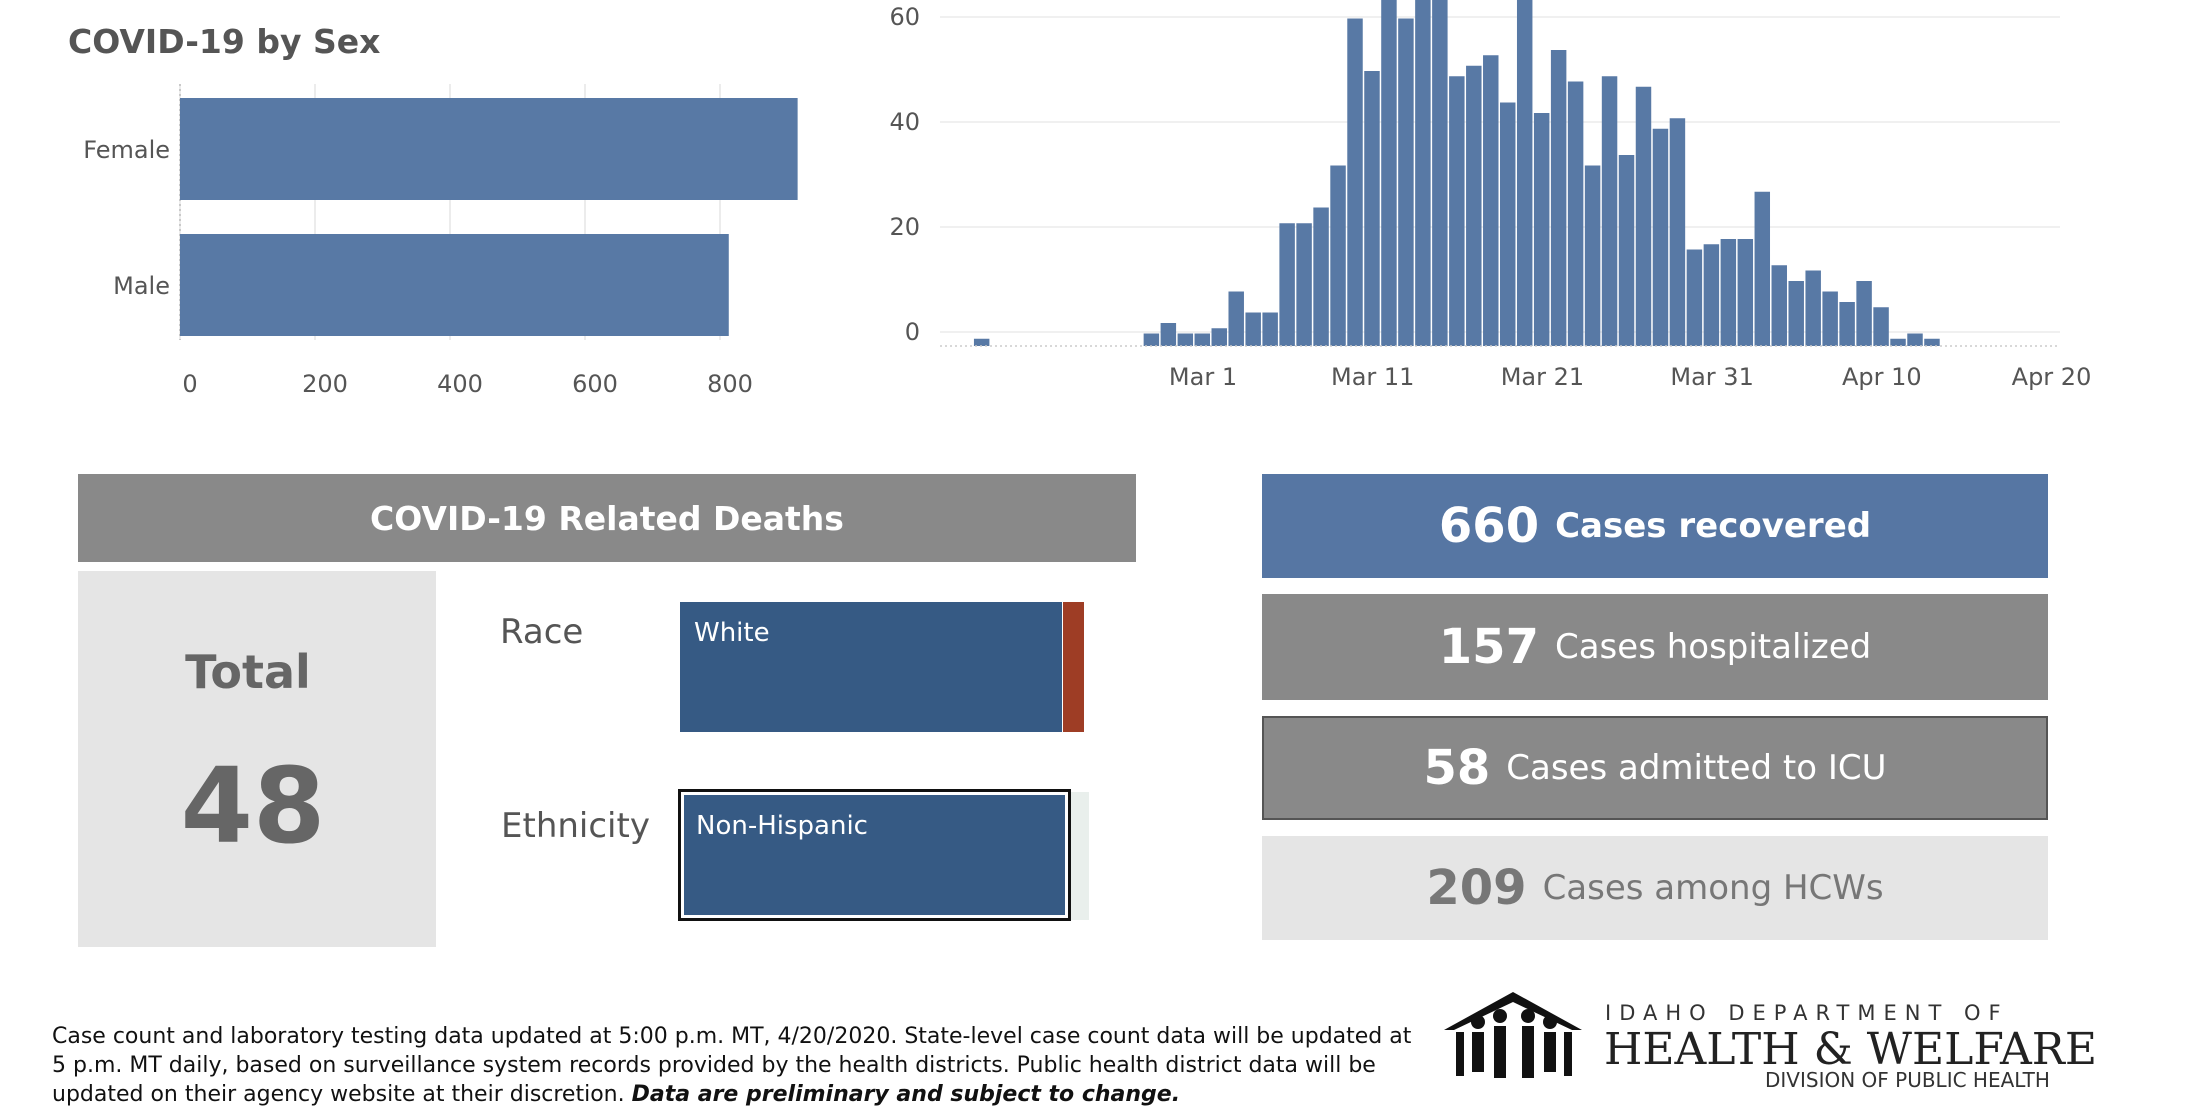  Describe the element at coordinates (248, 672) in the screenshot. I see `total-deaths-label: Total` at that location.